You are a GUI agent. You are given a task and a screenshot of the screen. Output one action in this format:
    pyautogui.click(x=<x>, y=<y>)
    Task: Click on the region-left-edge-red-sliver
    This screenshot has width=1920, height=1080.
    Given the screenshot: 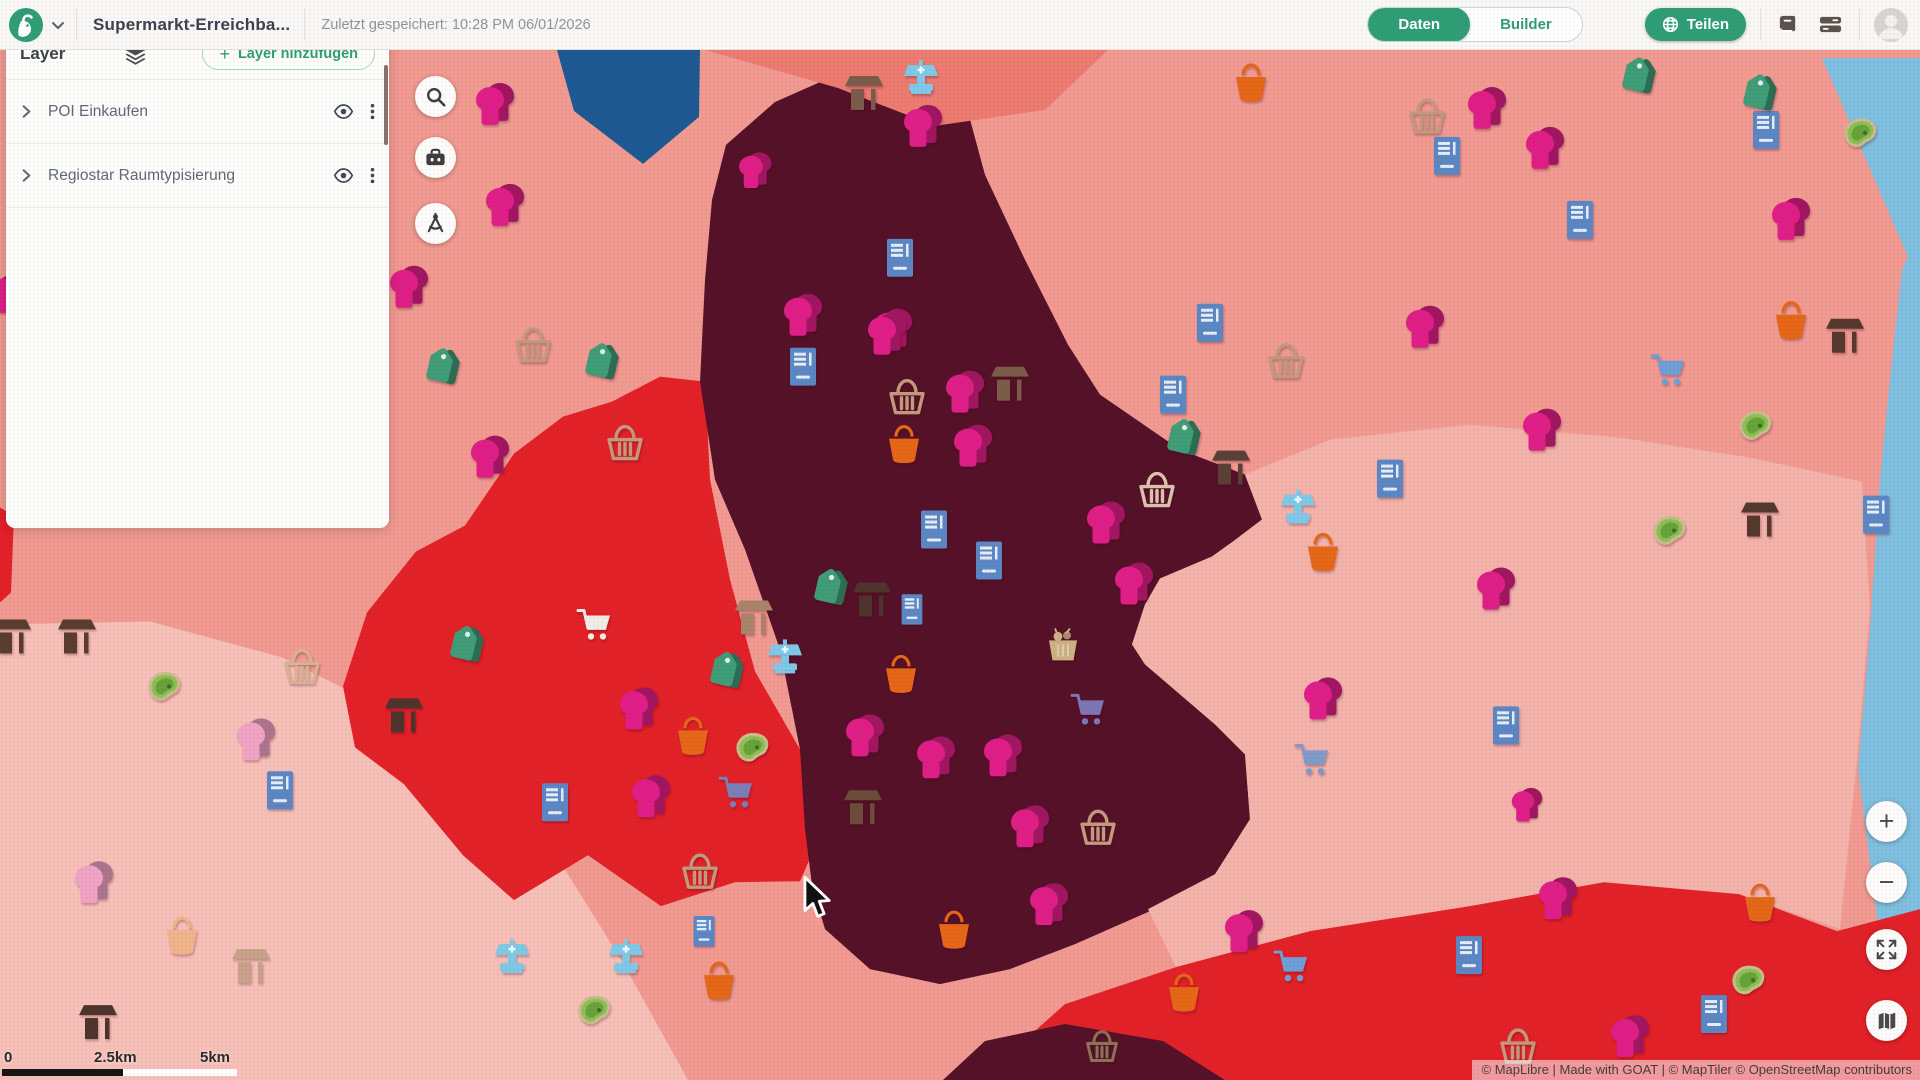 What is the action you would take?
    pyautogui.click(x=7, y=555)
    